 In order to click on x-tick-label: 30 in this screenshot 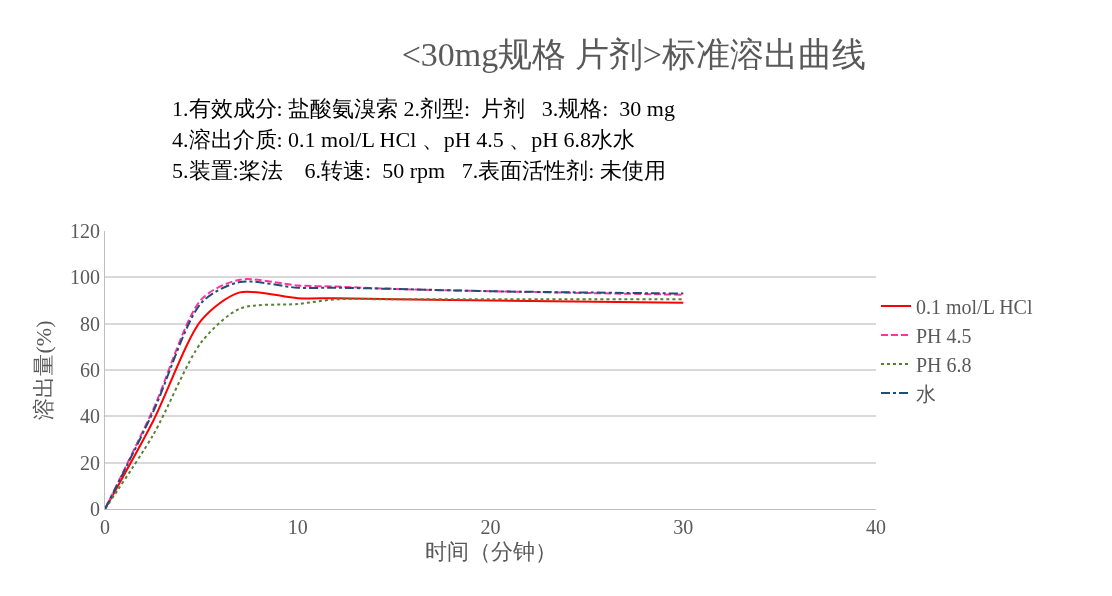, I will do `click(683, 527)`.